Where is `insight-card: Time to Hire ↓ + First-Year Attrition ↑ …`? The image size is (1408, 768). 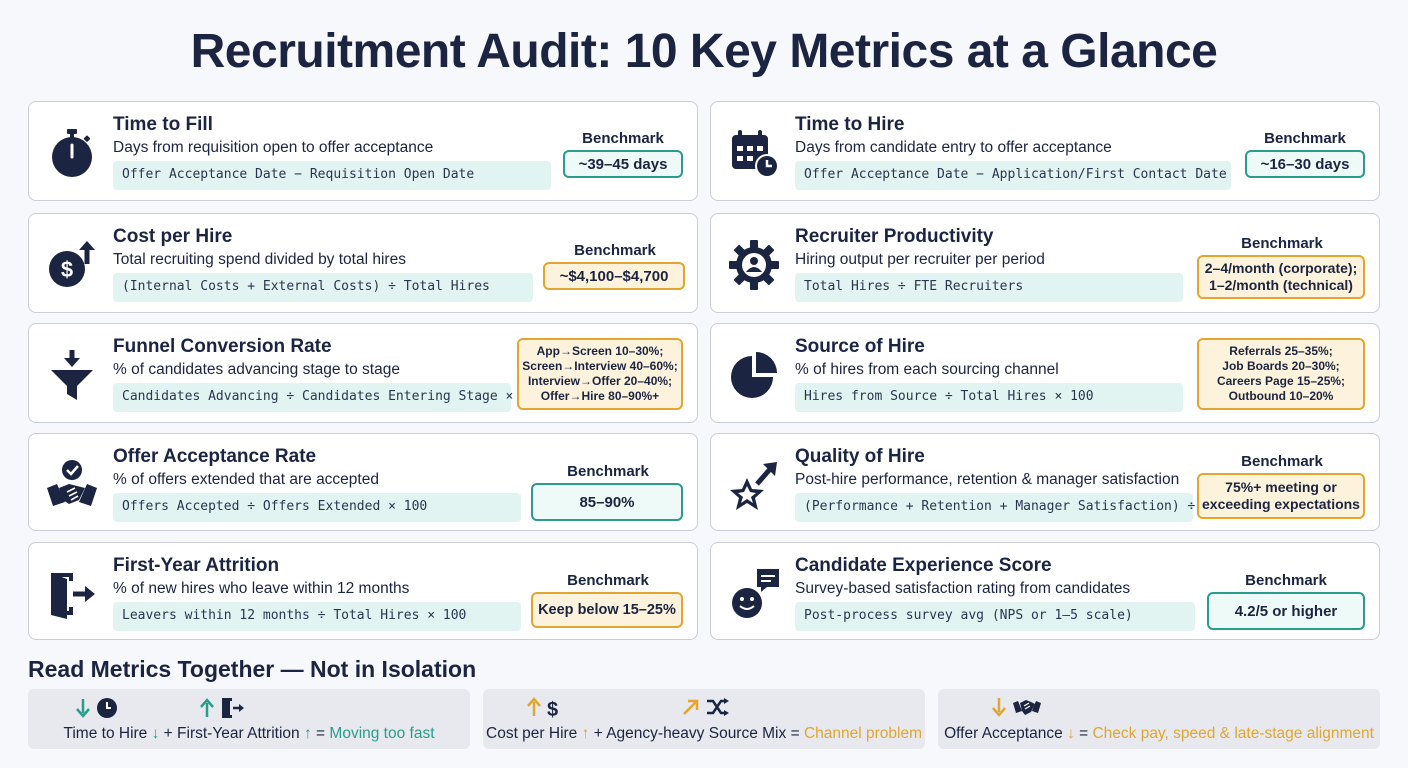
insight-card: Time to Hire ↓ + First-Year Attrition ↑ … is located at coordinates (249, 719).